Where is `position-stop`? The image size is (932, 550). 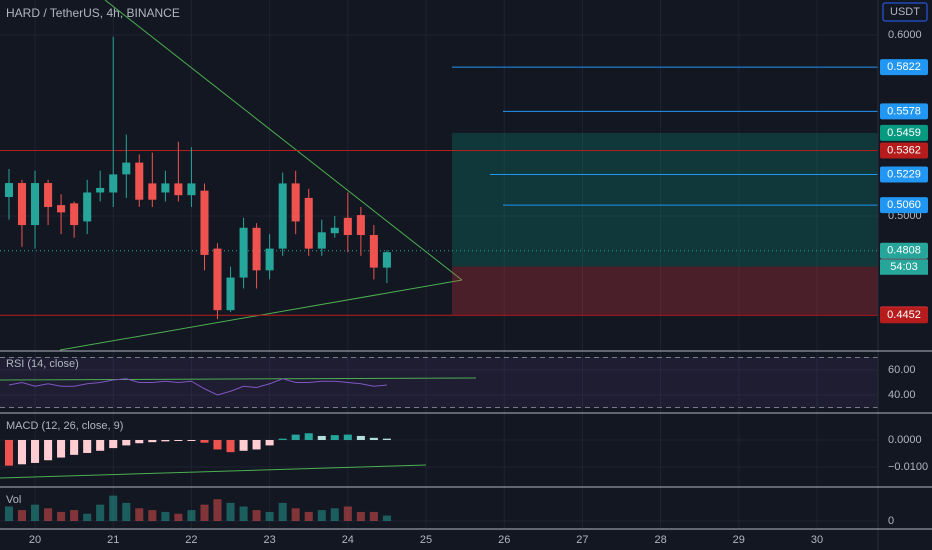 position-stop is located at coordinates (665, 290).